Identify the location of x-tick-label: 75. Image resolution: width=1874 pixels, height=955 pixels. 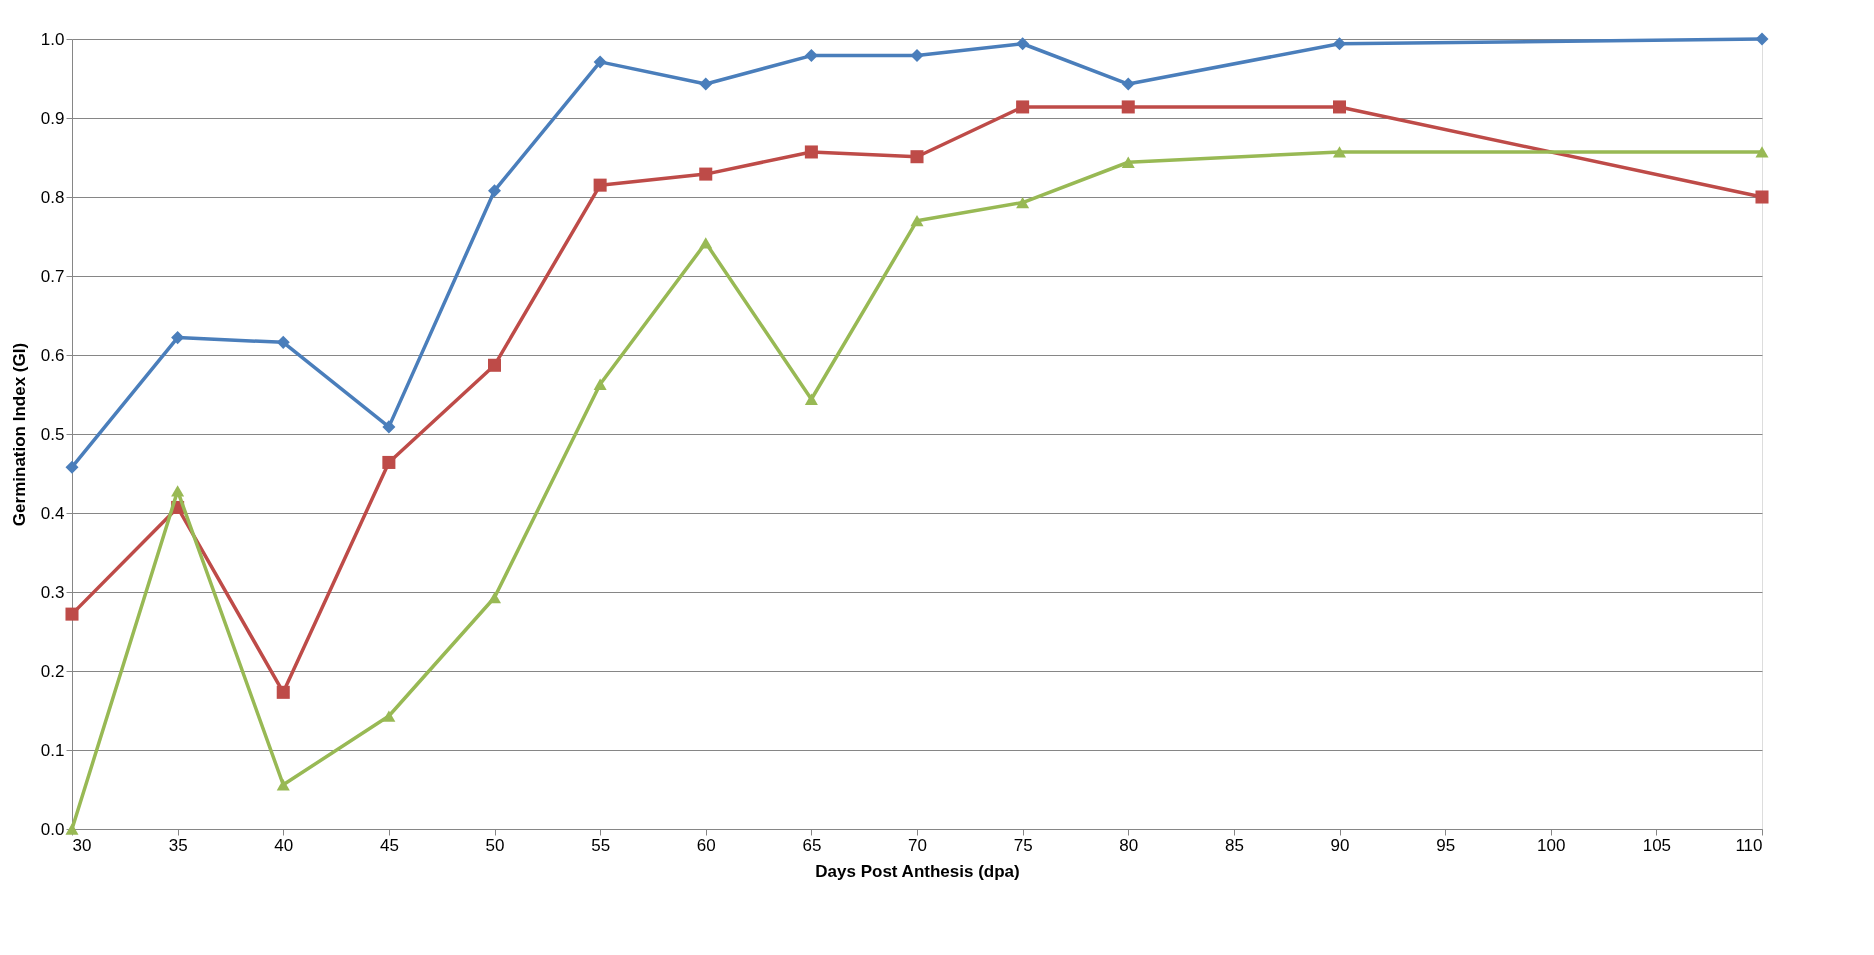
(1023, 845).